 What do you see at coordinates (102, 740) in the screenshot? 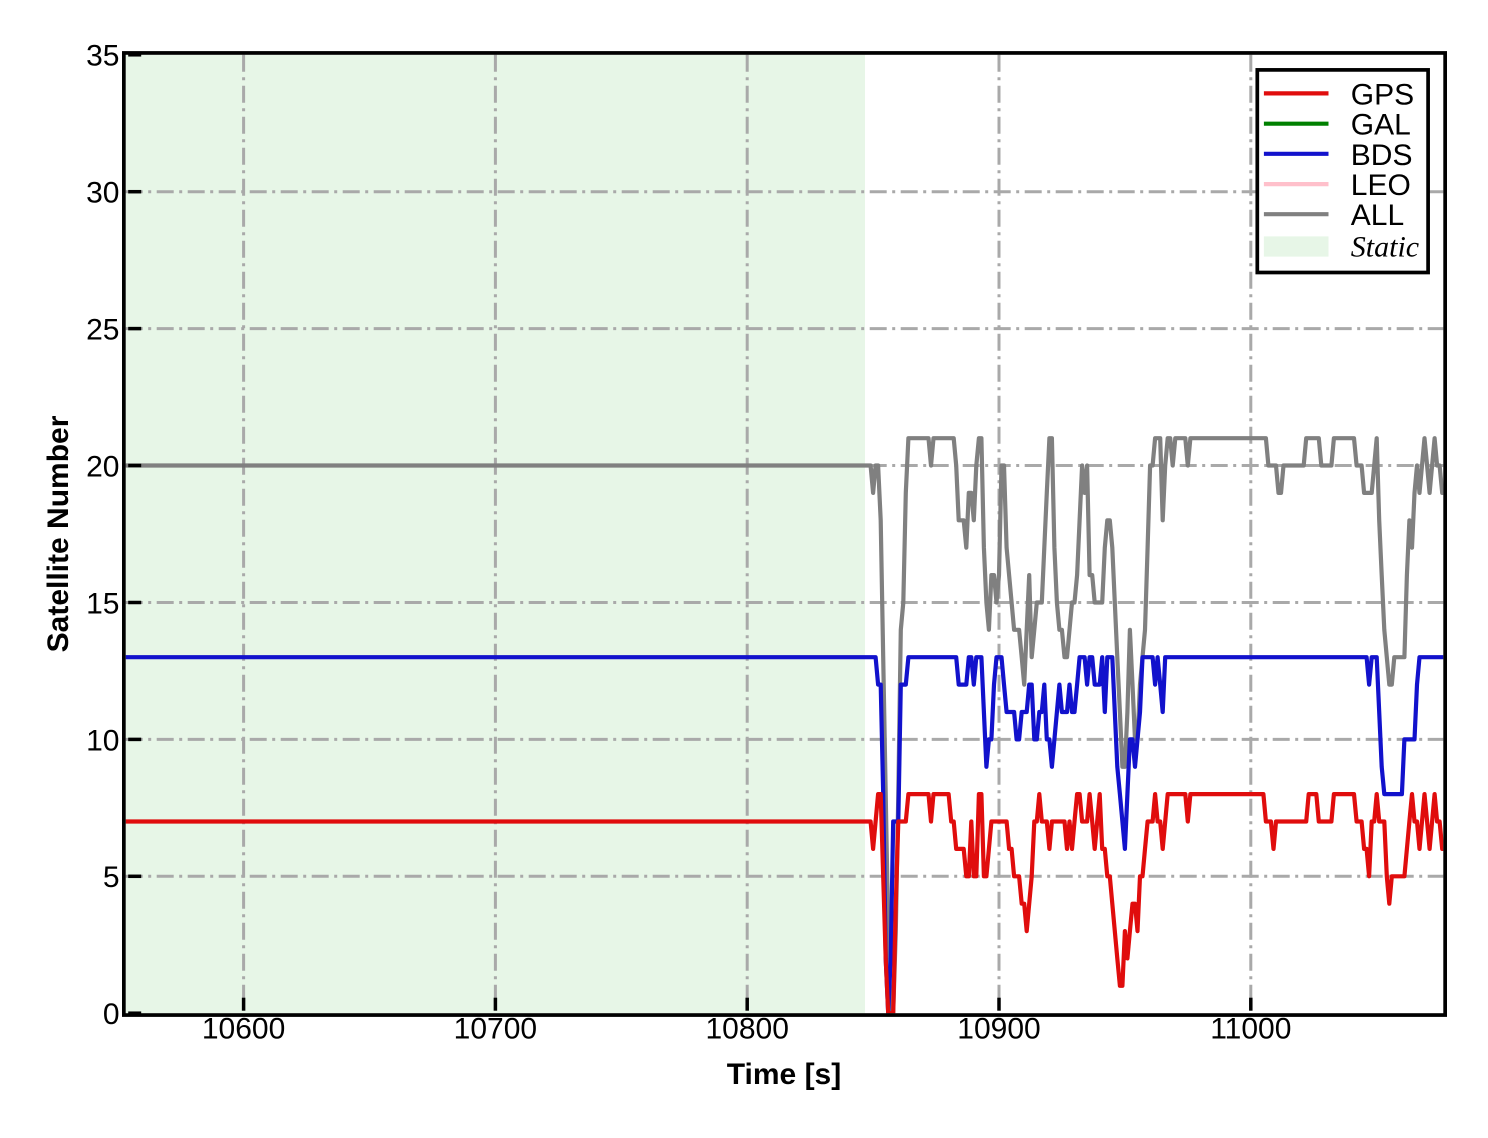
I see `svg-text: 10` at bounding box center [102, 740].